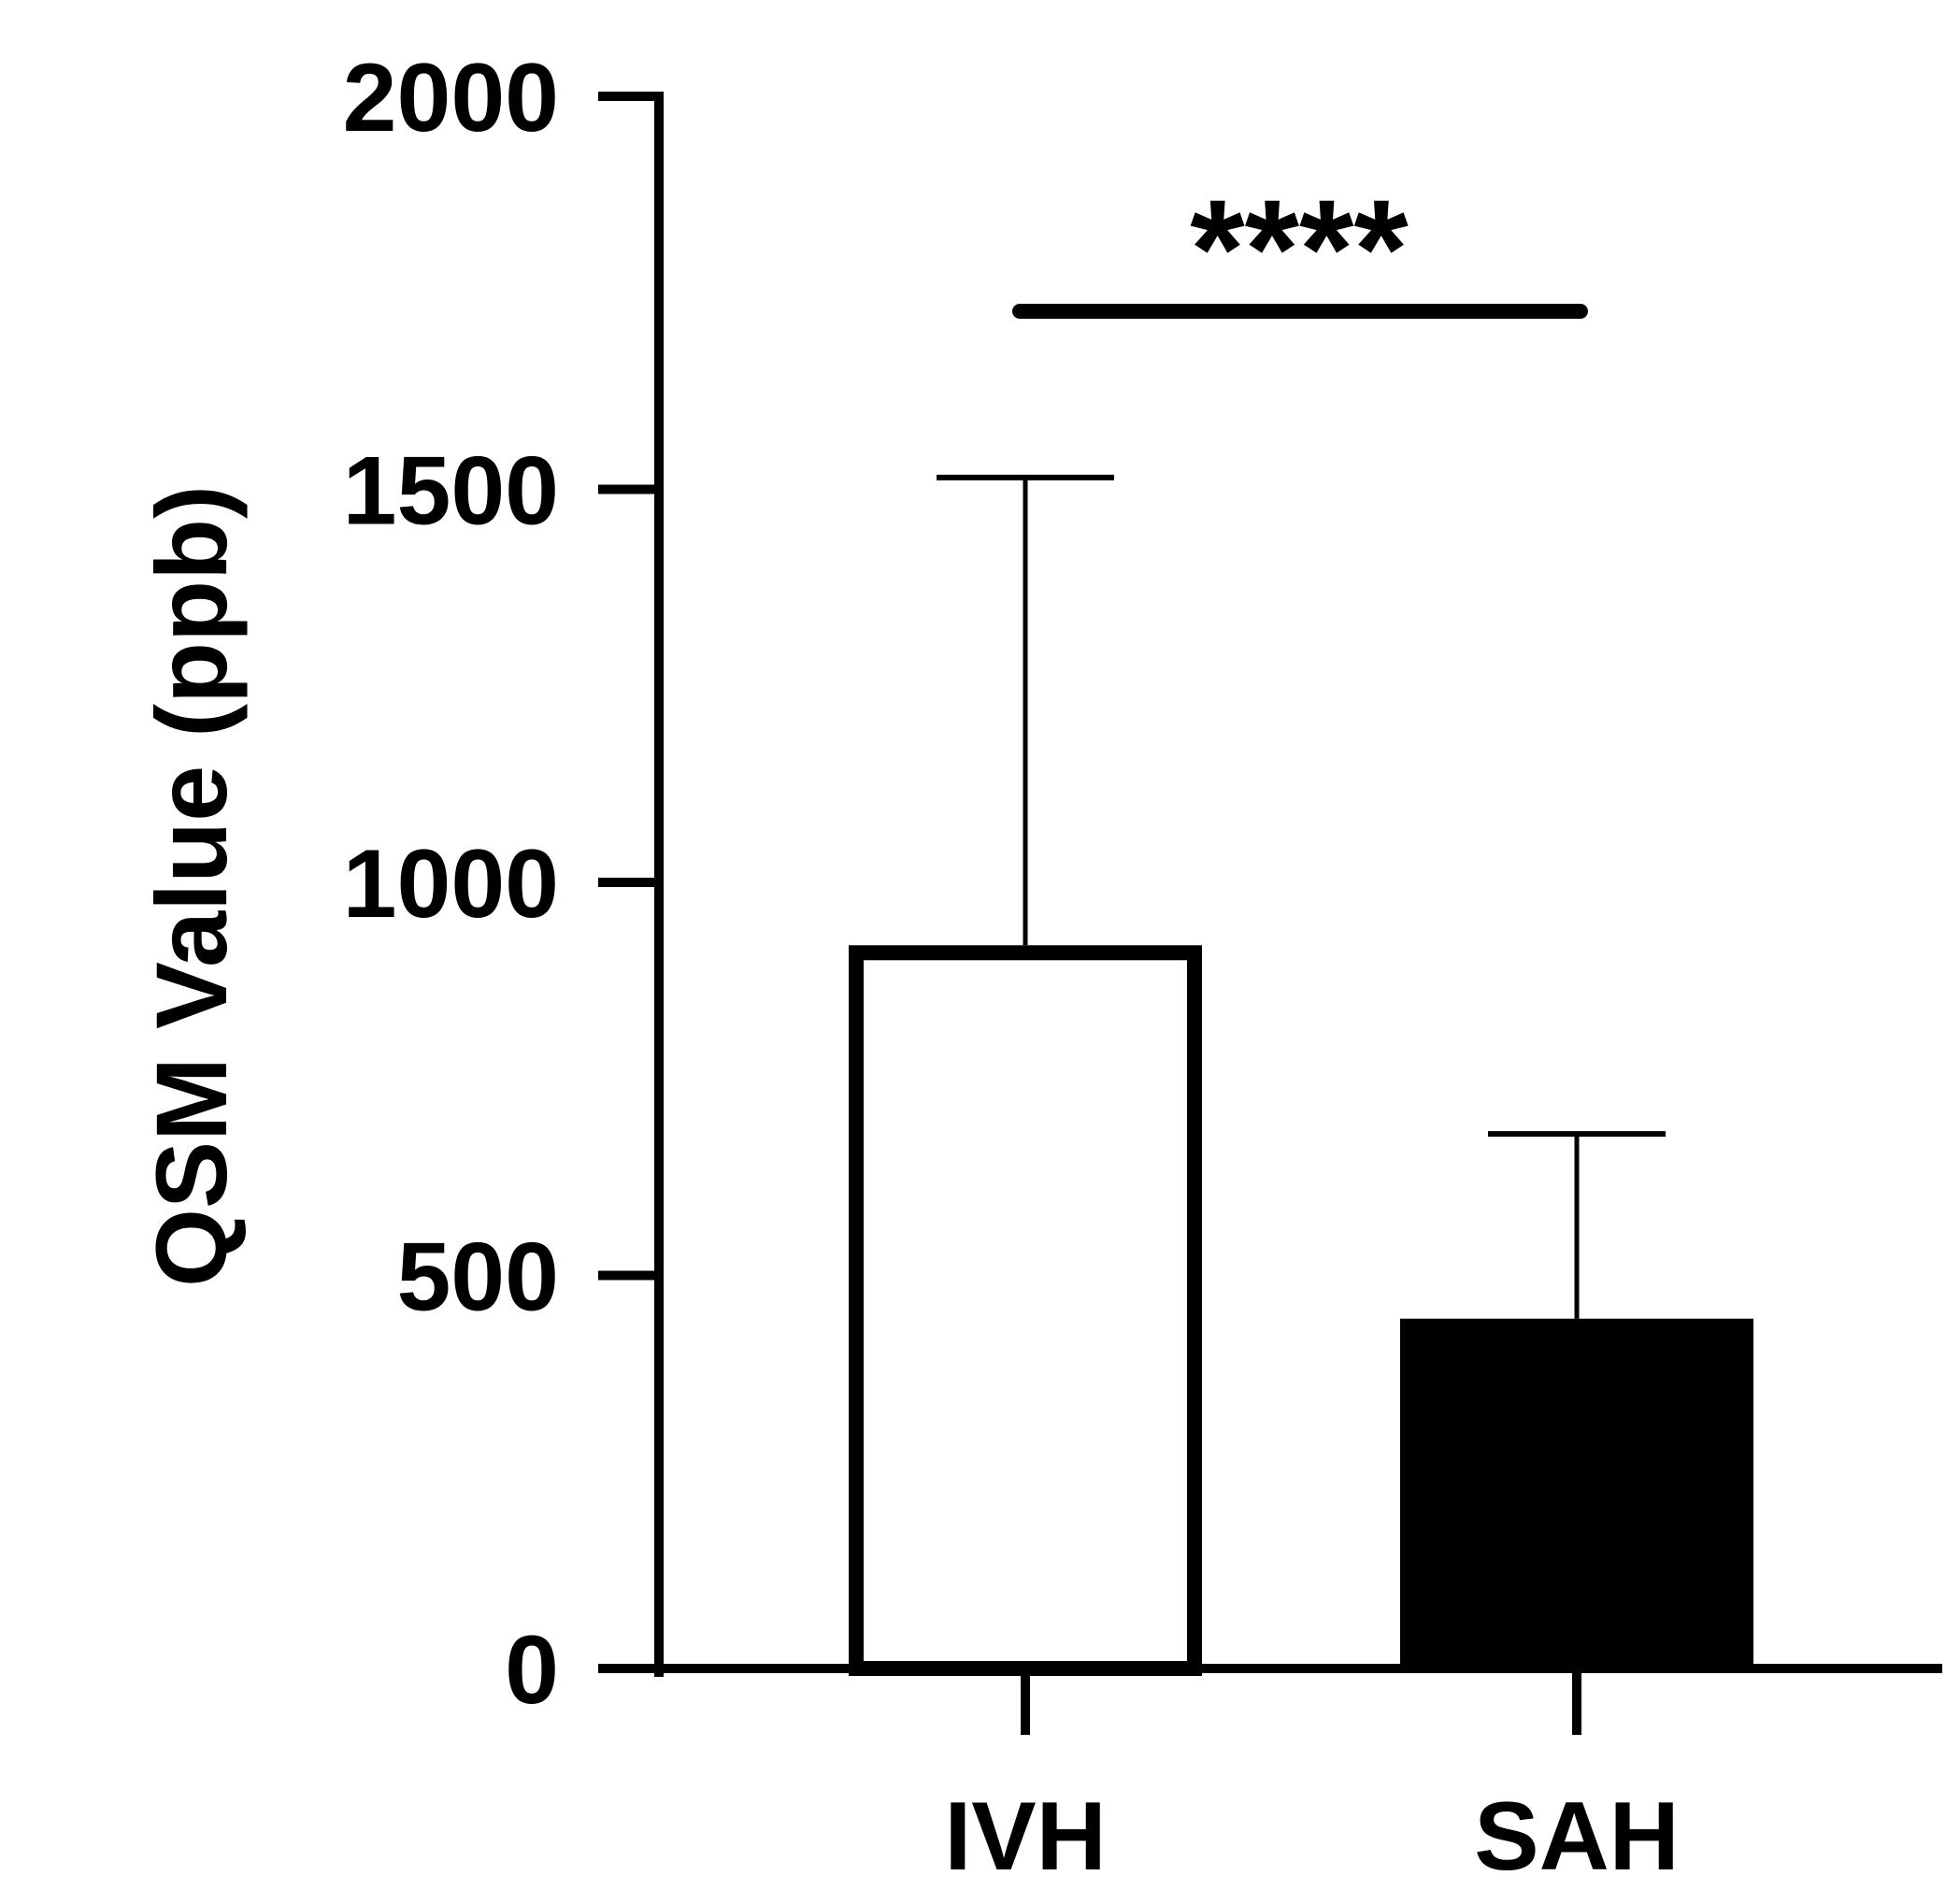 The height and width of the screenshot is (1890, 1960). I want to click on significance-annotation: ****, so click(1300, 248).